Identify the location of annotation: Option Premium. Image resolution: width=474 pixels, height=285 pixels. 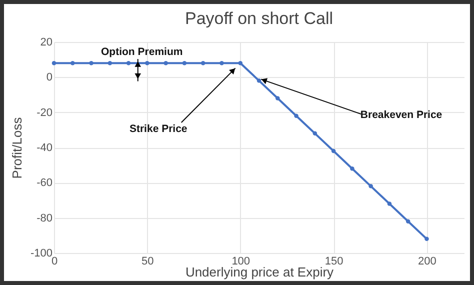
(142, 52).